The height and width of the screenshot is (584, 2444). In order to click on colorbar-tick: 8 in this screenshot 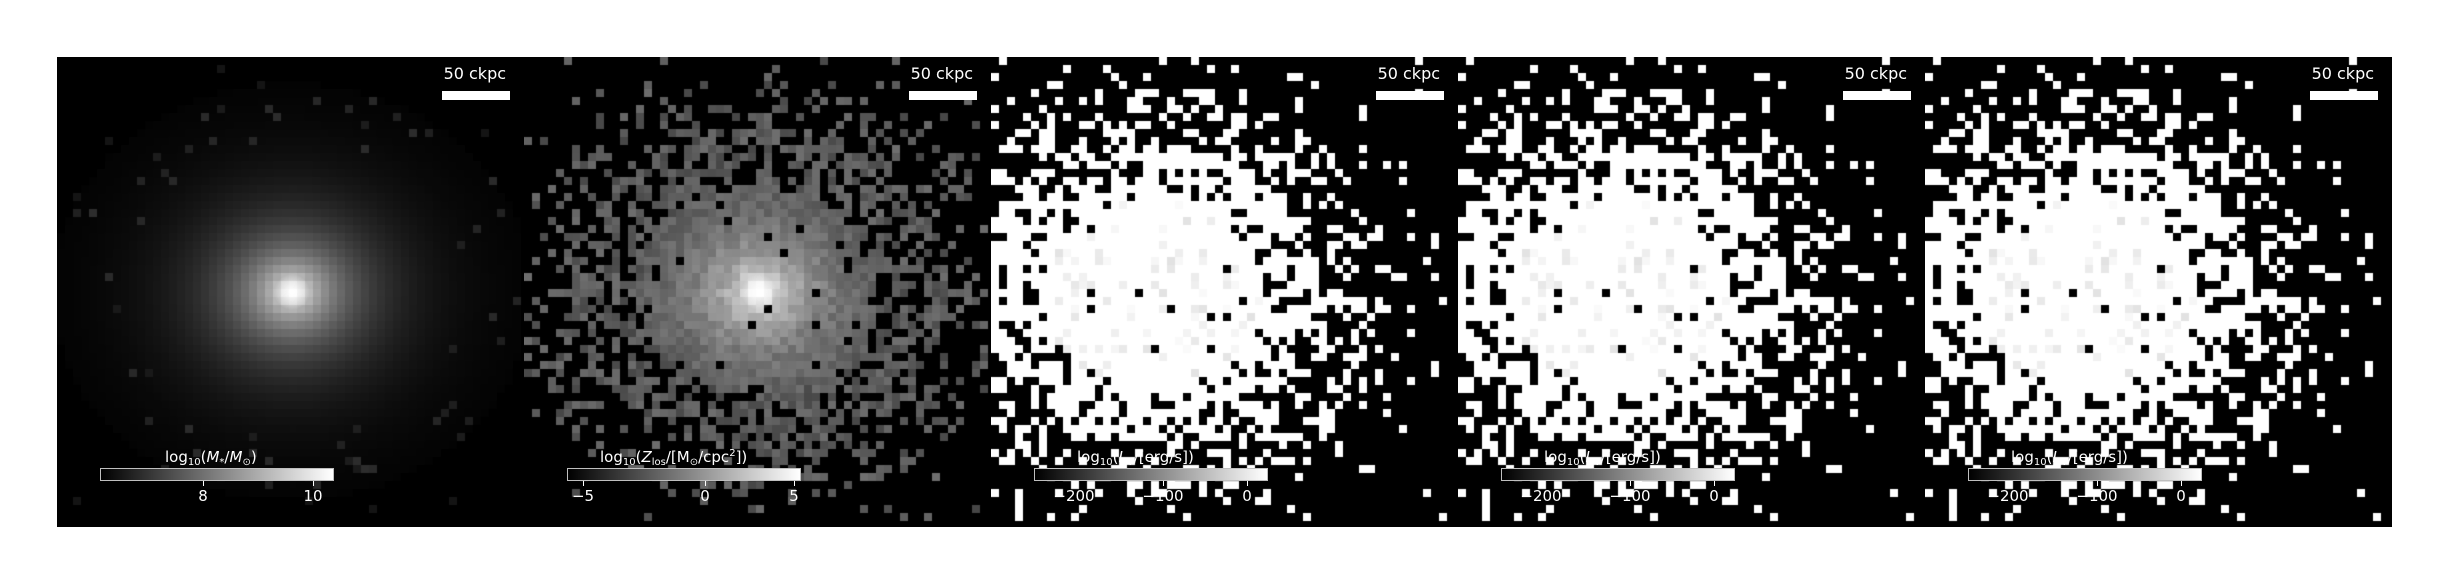, I will do `click(203, 496)`.